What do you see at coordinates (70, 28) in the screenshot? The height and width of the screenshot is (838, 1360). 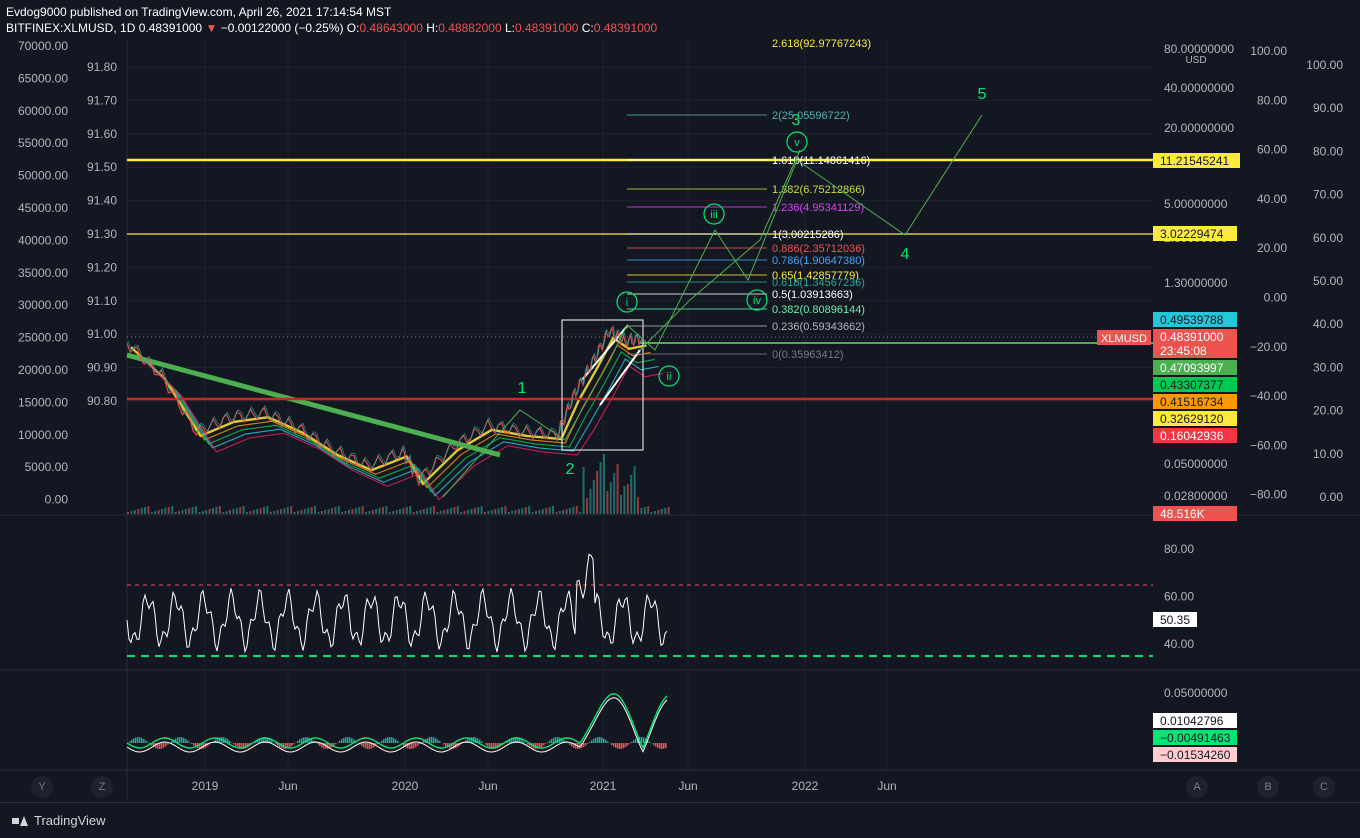 I see `symbol: BITFINEX:XLMUSD, 1D` at bounding box center [70, 28].